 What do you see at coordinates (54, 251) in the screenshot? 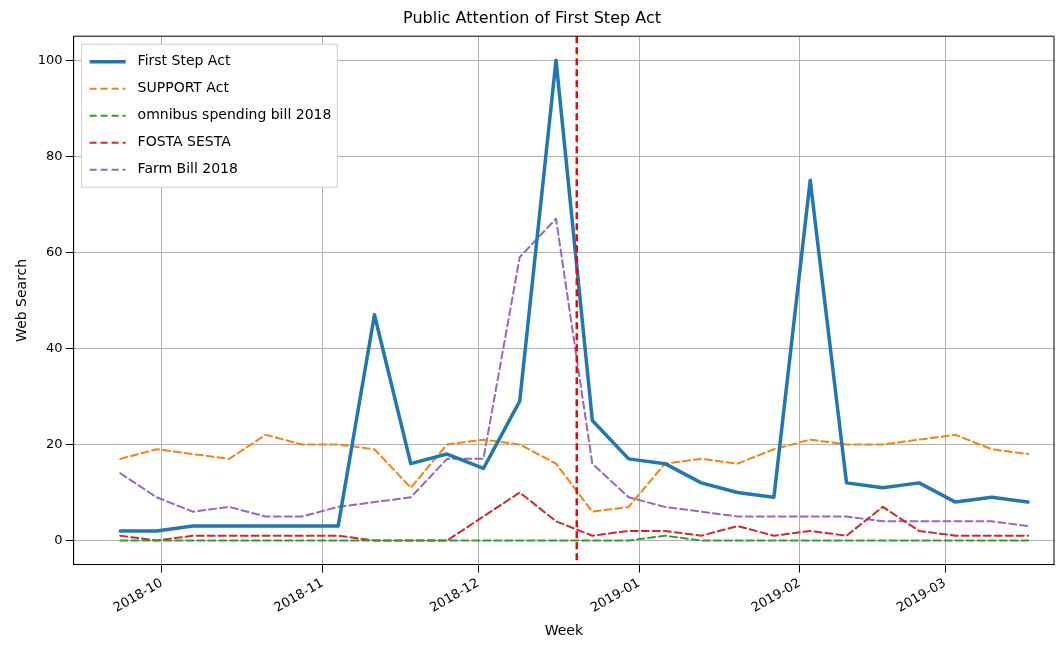
I see `y-tick-label: 60` at bounding box center [54, 251].